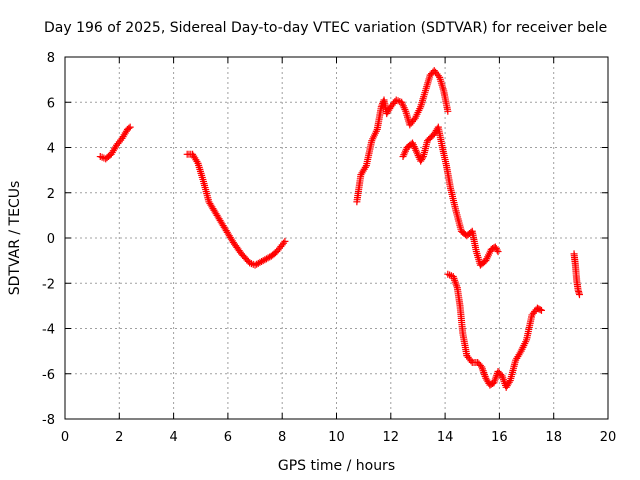  Describe the element at coordinates (336, 466) in the screenshot. I see `x-axis-label: GPS time / hours` at that location.